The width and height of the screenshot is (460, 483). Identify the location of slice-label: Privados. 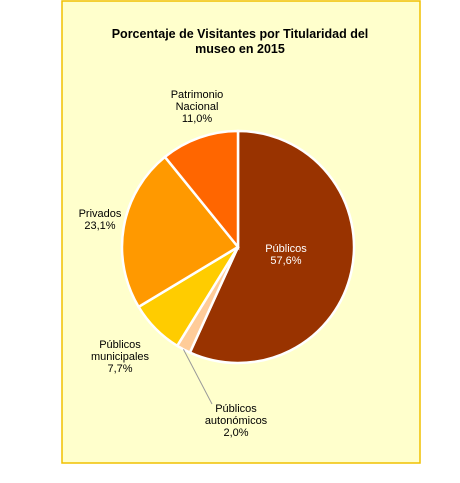
(100, 214).